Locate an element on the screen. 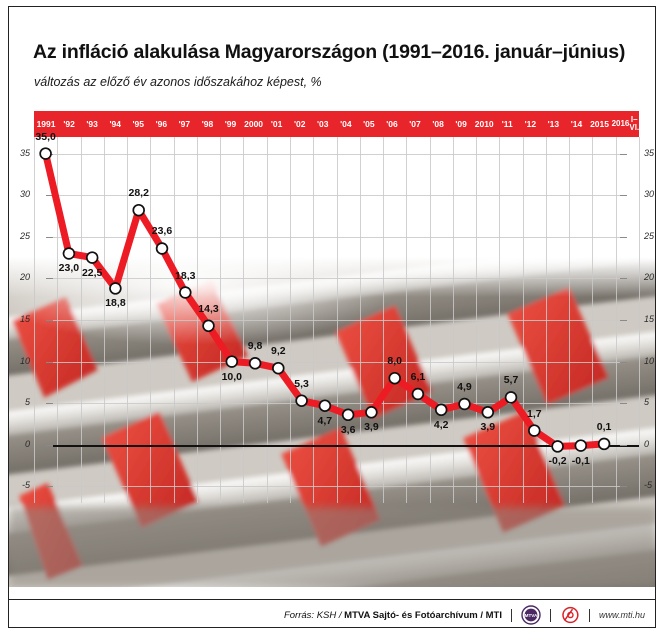 The image size is (664, 634). y-axis-tick-label: 30 is located at coordinates (649, 194).